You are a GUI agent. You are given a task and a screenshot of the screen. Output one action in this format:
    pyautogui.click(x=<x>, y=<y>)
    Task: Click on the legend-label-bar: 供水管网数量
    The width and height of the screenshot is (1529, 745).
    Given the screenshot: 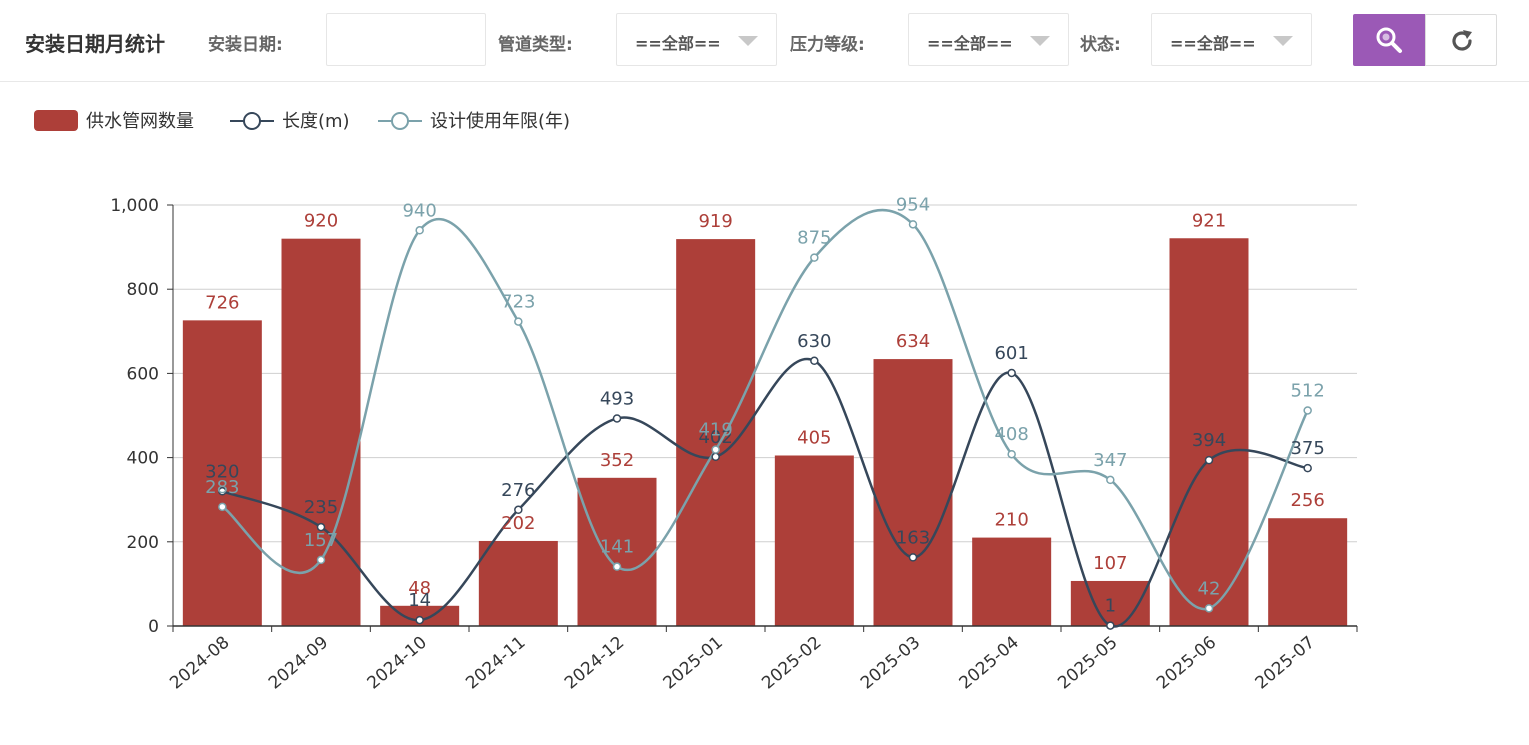 What is the action you would take?
    pyautogui.click(x=140, y=121)
    